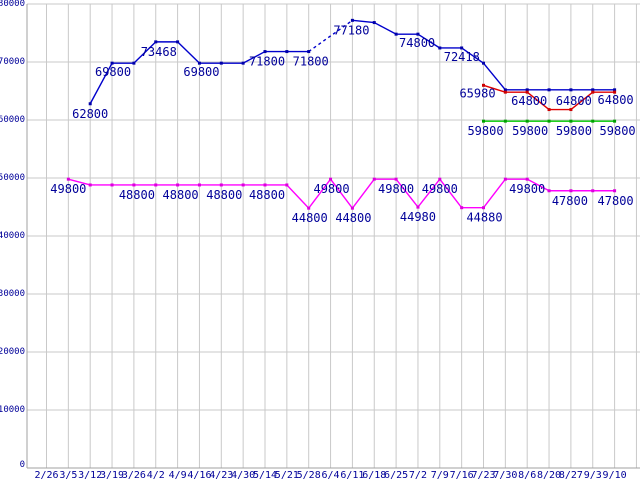 This screenshot has height=480, width=640. Describe the element at coordinates (113, 72) in the screenshot. I see `blue-series-value-label: 69800` at that location.